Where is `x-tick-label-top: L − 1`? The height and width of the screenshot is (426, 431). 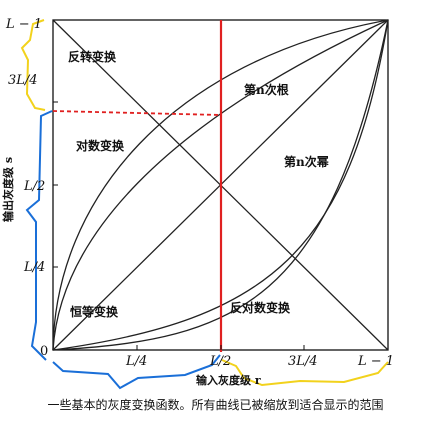
x-tick-label-top: L − 1 is located at coordinates (375, 361).